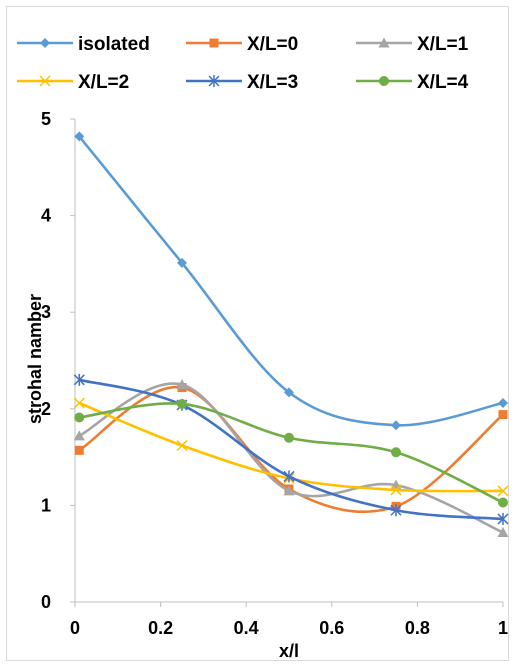  What do you see at coordinates (46, 505) in the screenshot?
I see `y-tick-label: 1` at bounding box center [46, 505].